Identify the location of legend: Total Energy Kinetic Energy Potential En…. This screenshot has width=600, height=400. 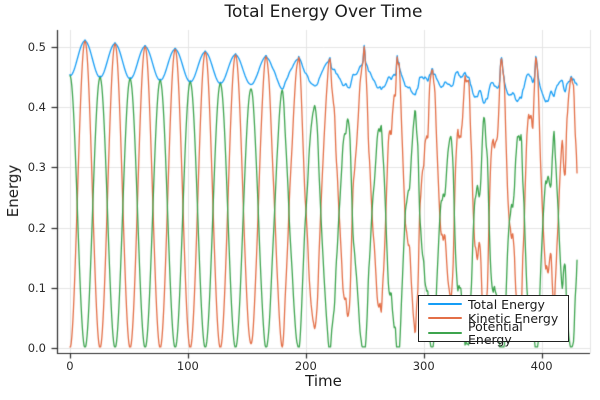
(493, 320).